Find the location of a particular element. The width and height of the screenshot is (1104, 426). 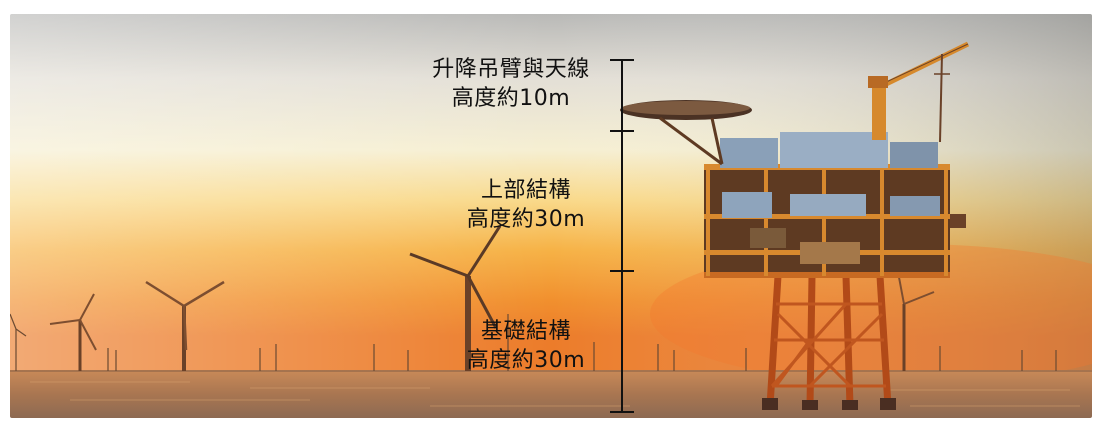

distant-wind-turbines is located at coordinates (533, 342).